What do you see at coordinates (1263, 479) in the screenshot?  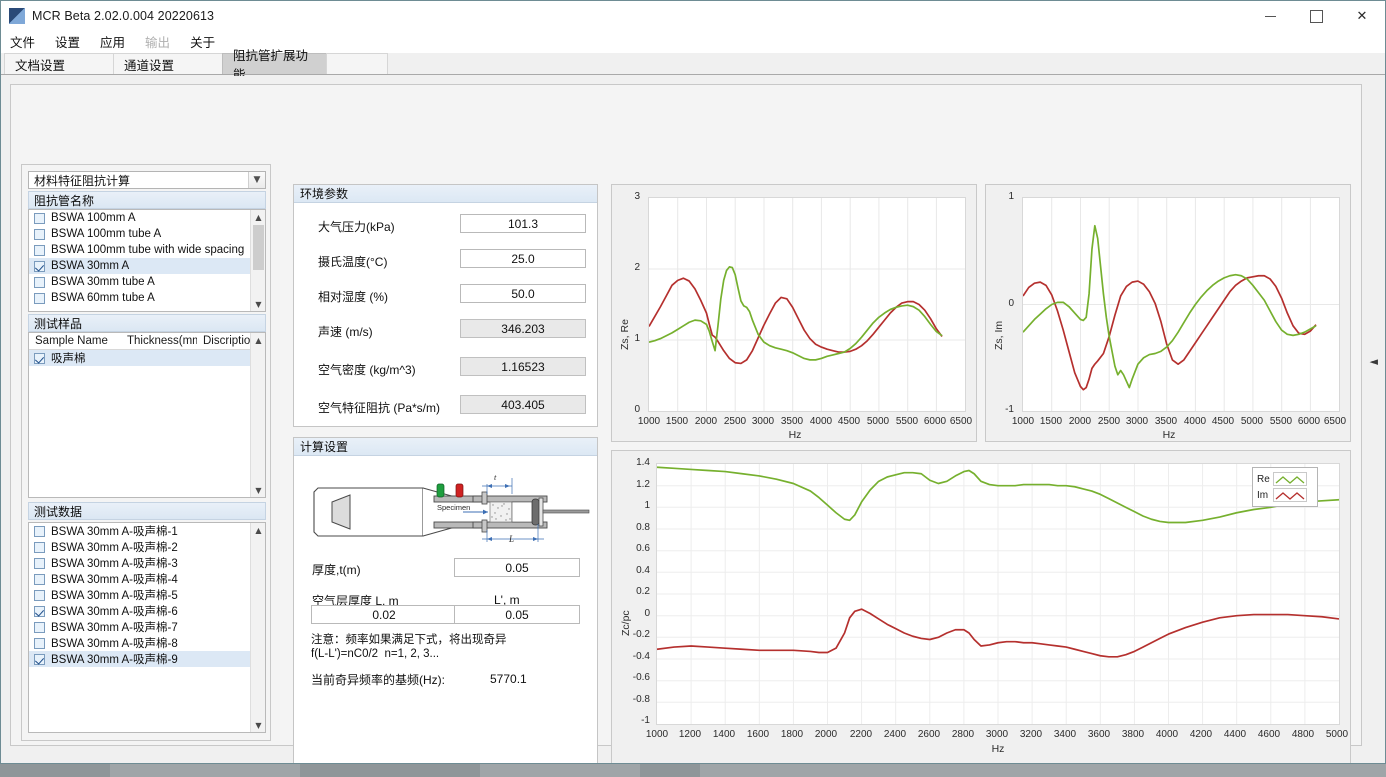 I see `legend-label-re: Re` at bounding box center [1263, 479].